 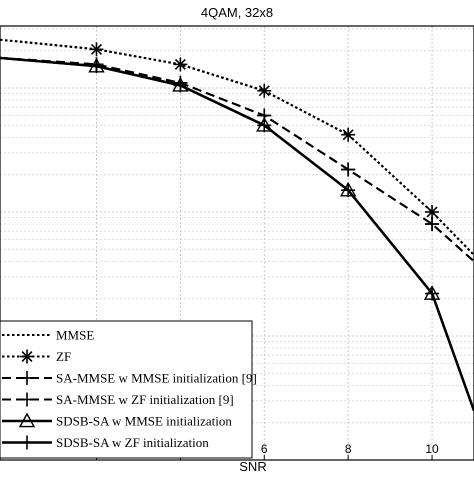 I want to click on x-axis-label: SNR, so click(x=252, y=466).